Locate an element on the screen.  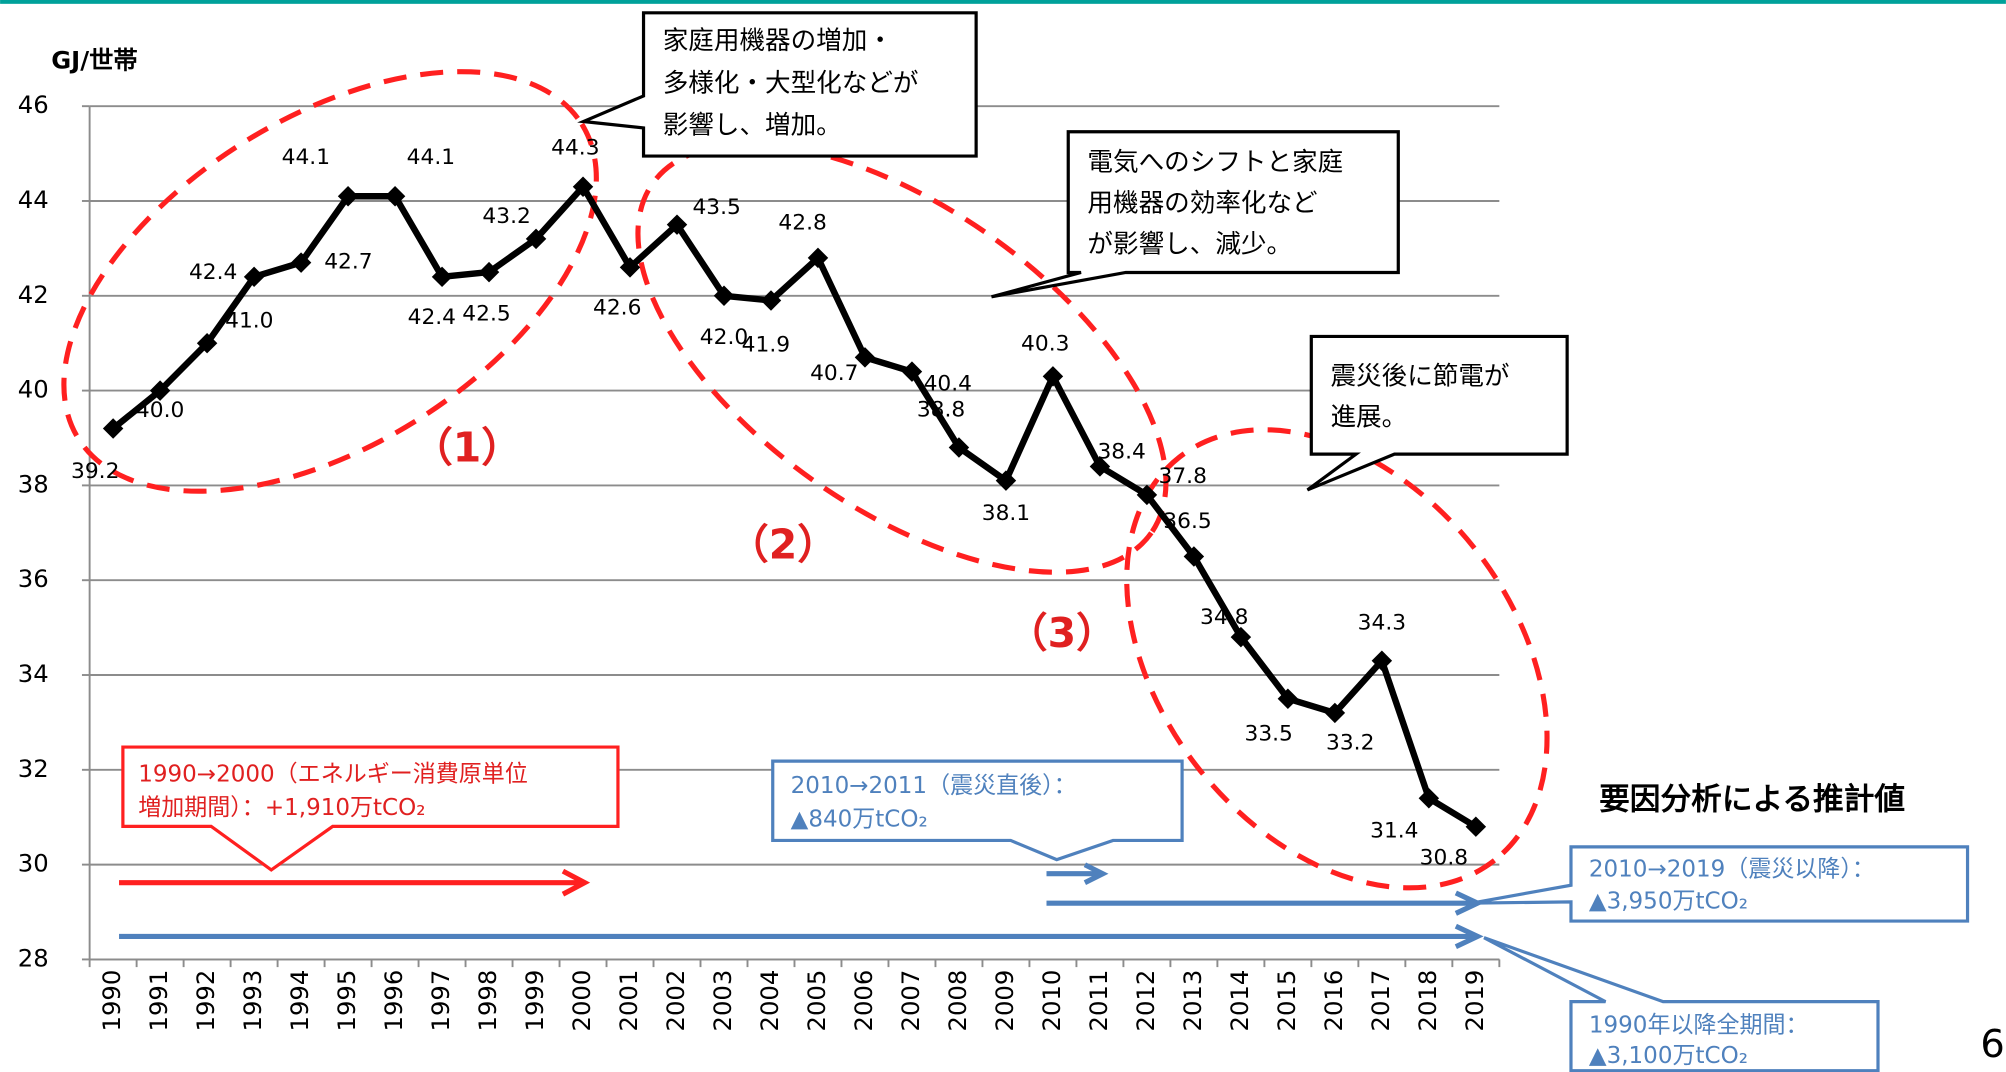
arrows is located at coordinates (801, 905).